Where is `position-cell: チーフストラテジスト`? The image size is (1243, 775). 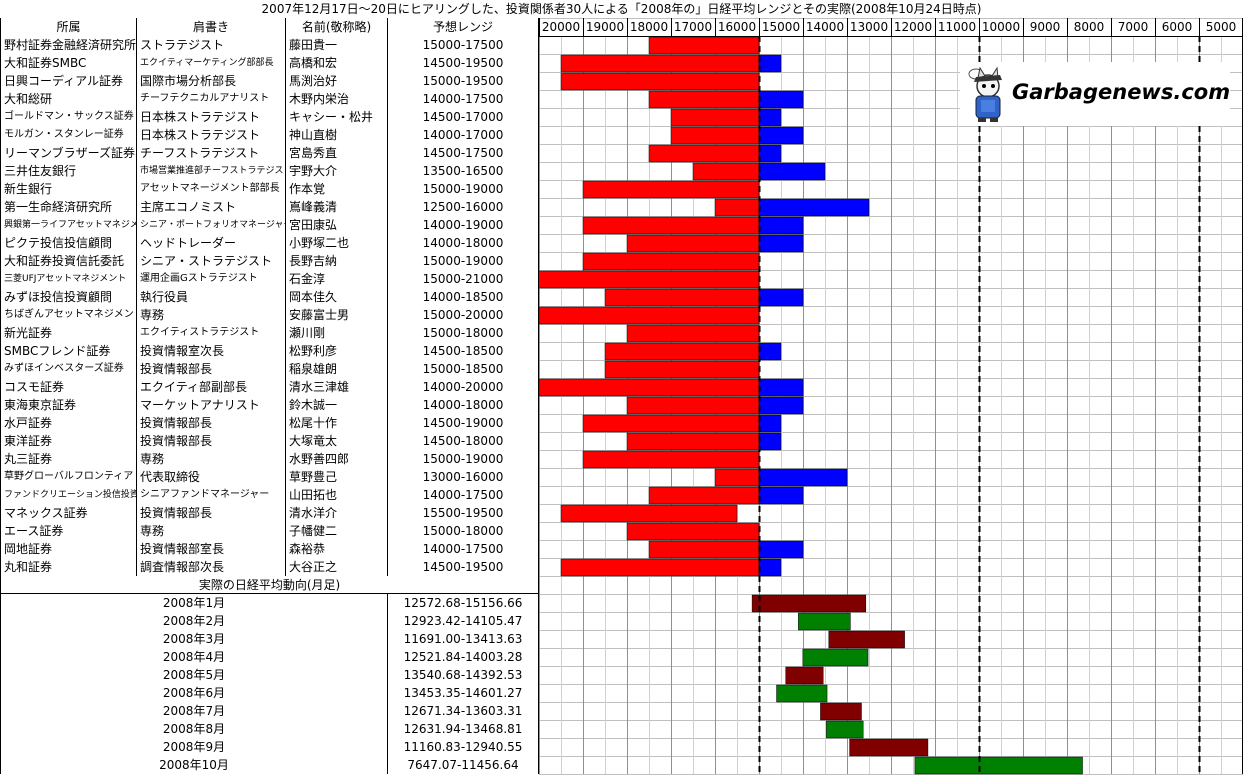
position-cell: チーフストラテジスト is located at coordinates (211, 153).